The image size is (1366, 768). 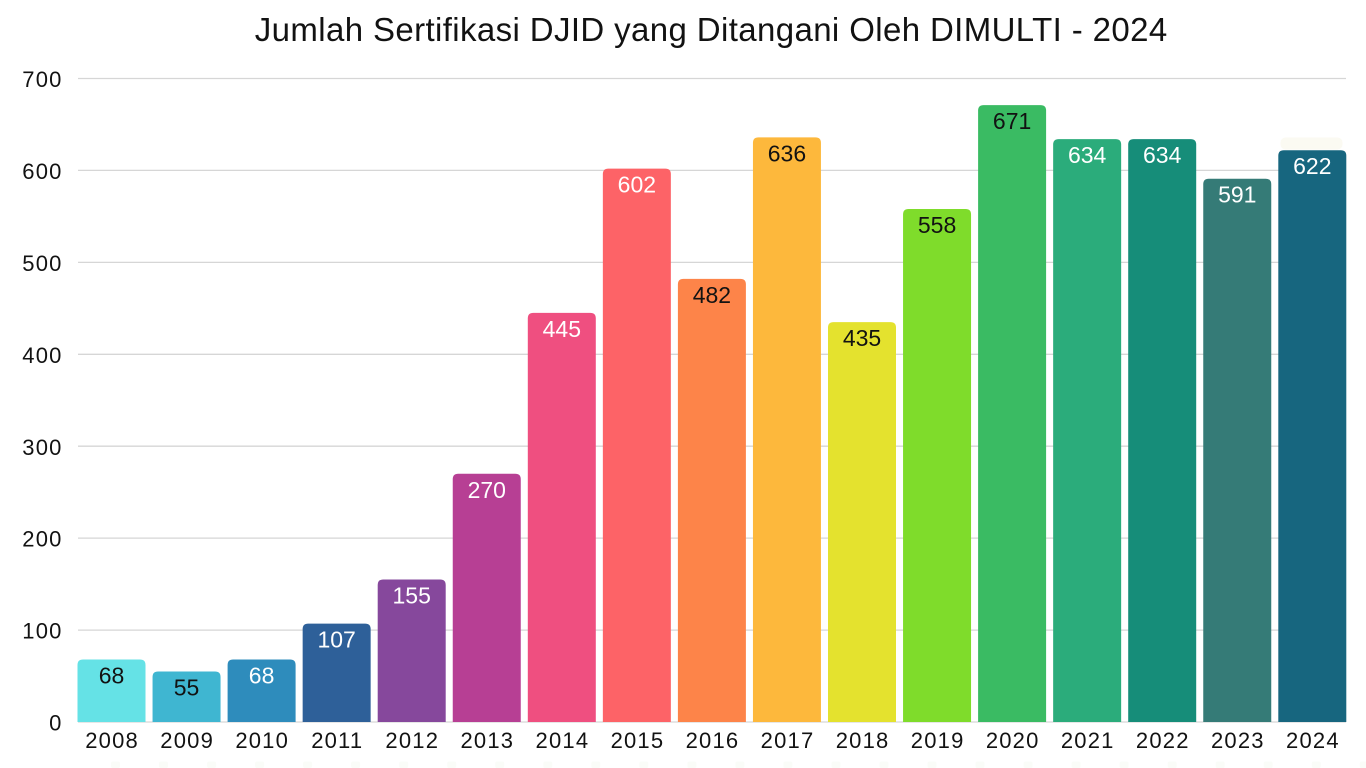 I want to click on svg-text: 482, so click(x=712, y=295).